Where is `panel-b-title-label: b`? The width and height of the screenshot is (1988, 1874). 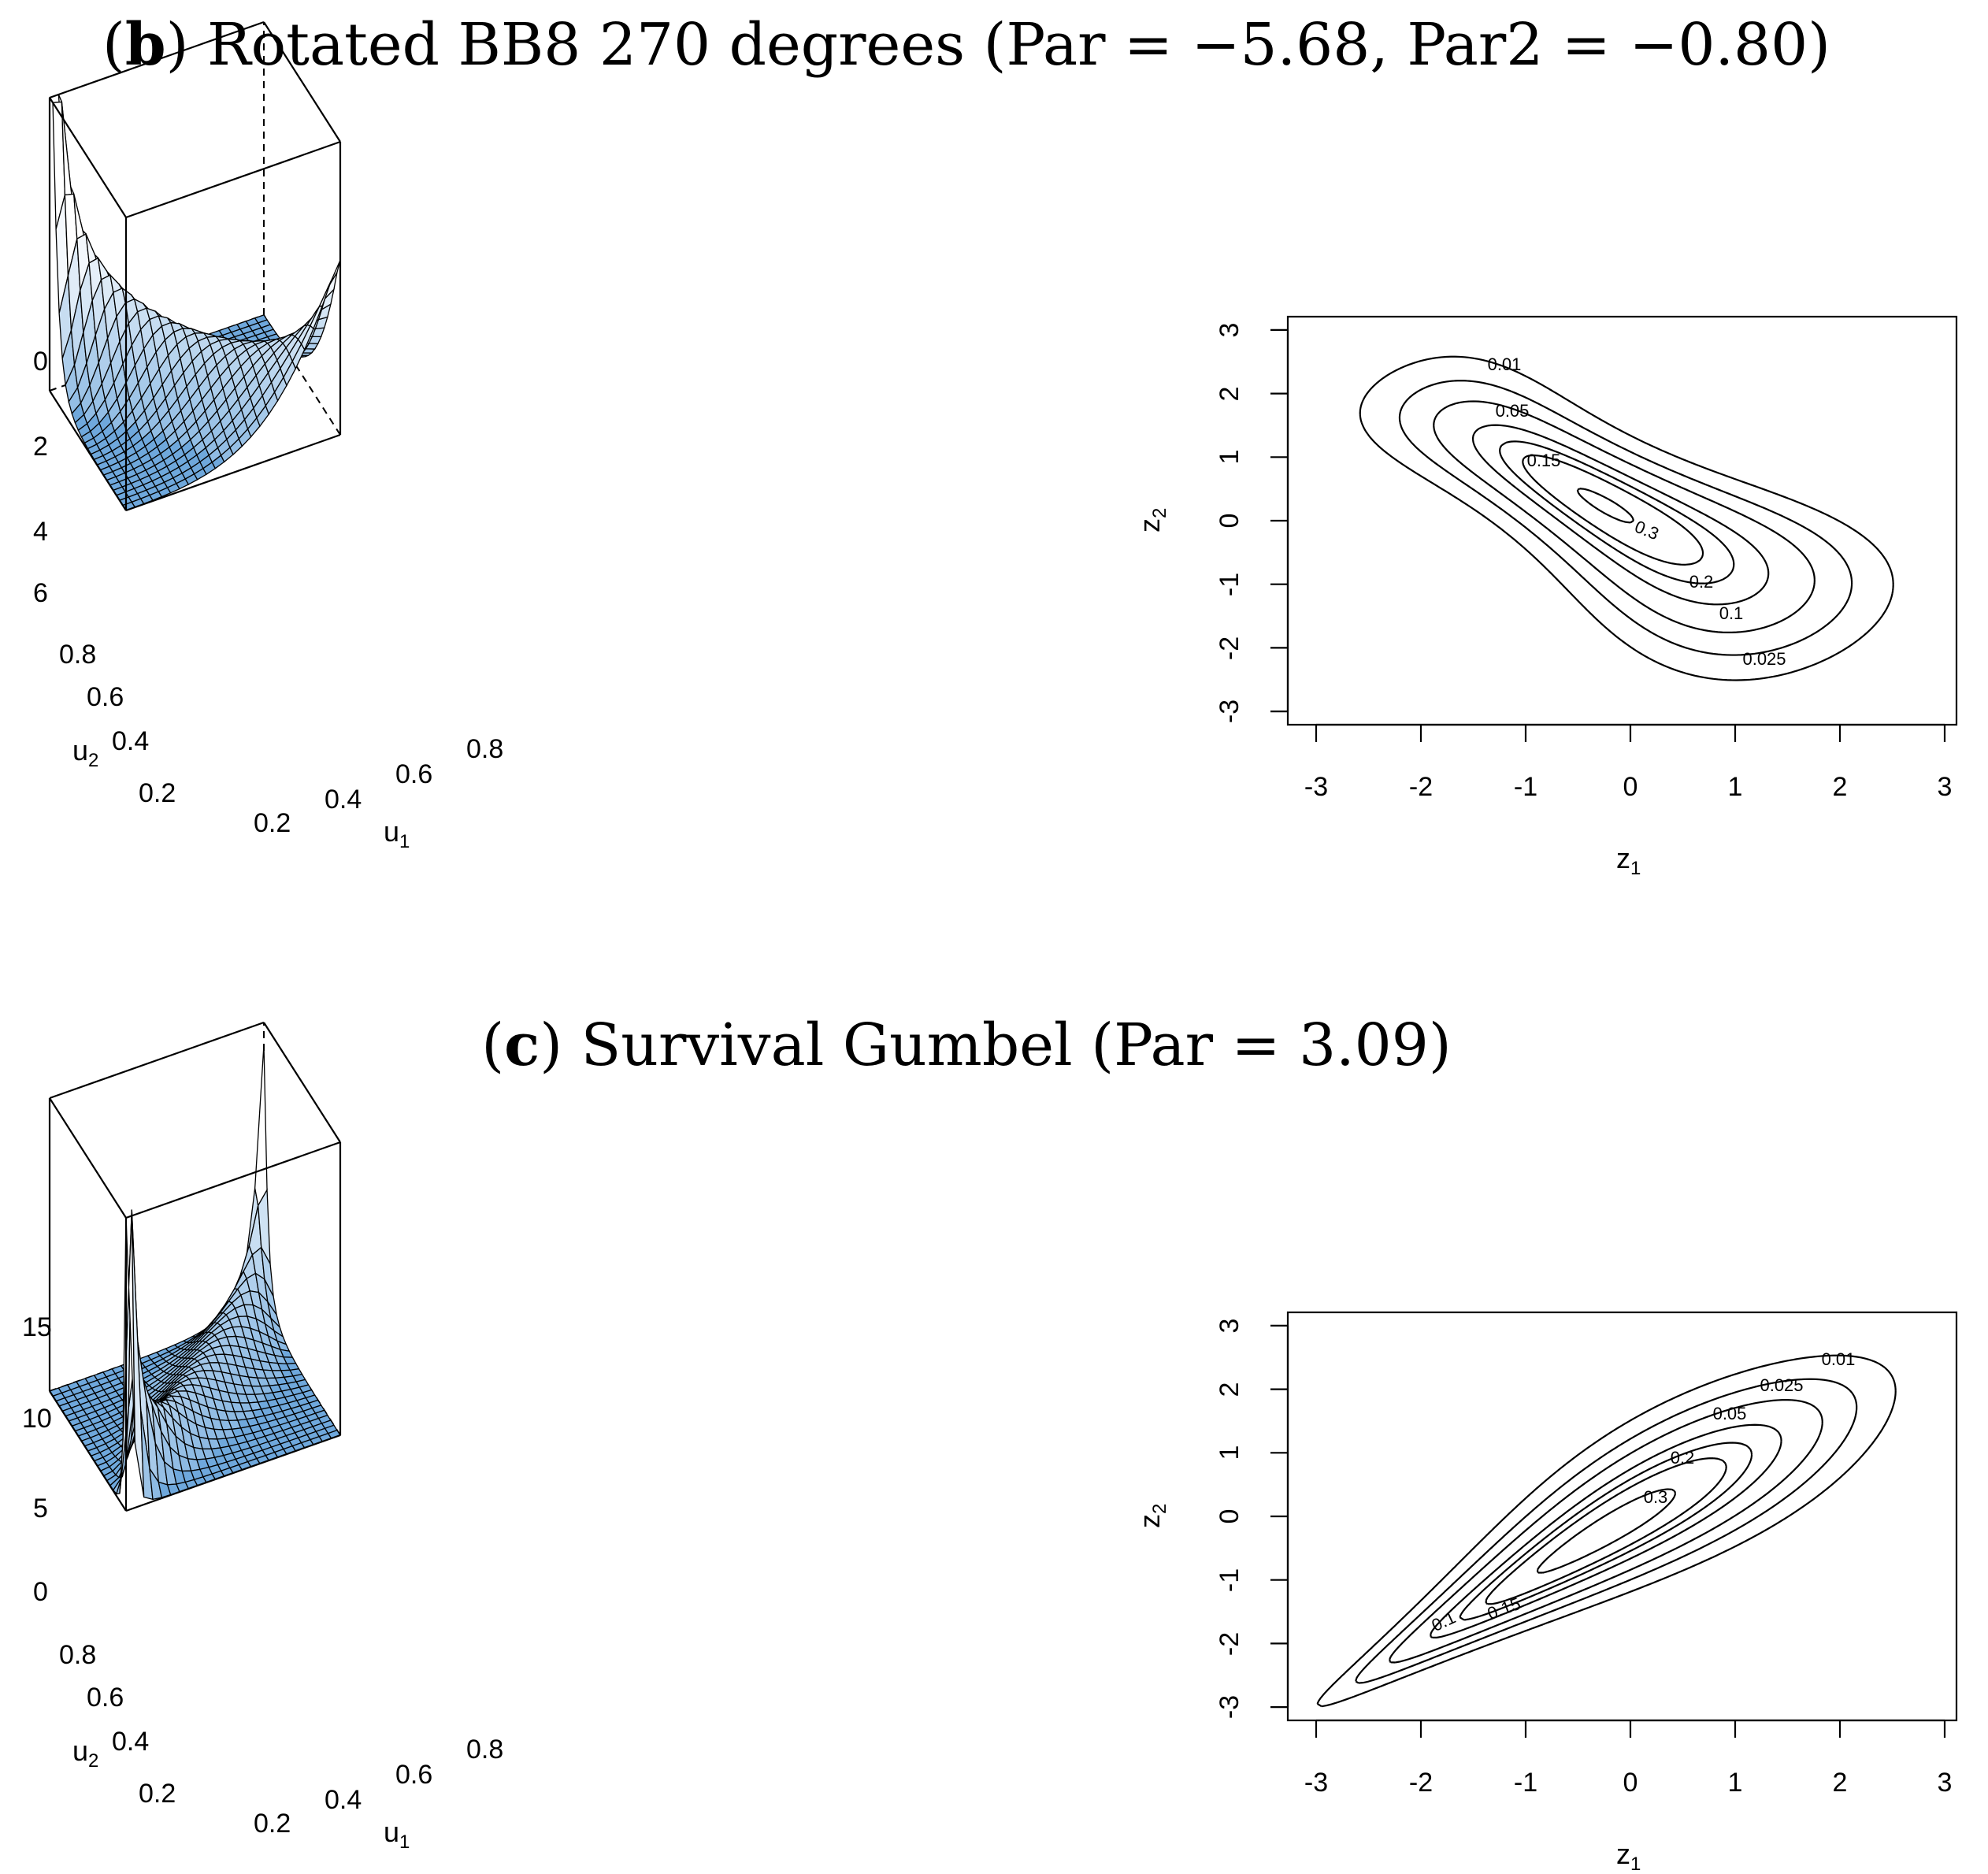
panel-b-title-label: b is located at coordinates (146, 45).